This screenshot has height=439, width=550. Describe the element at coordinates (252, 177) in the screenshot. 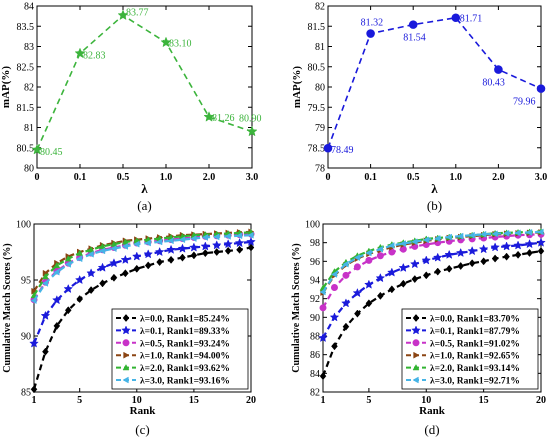

I see `x-tick-label: 3.0` at that location.